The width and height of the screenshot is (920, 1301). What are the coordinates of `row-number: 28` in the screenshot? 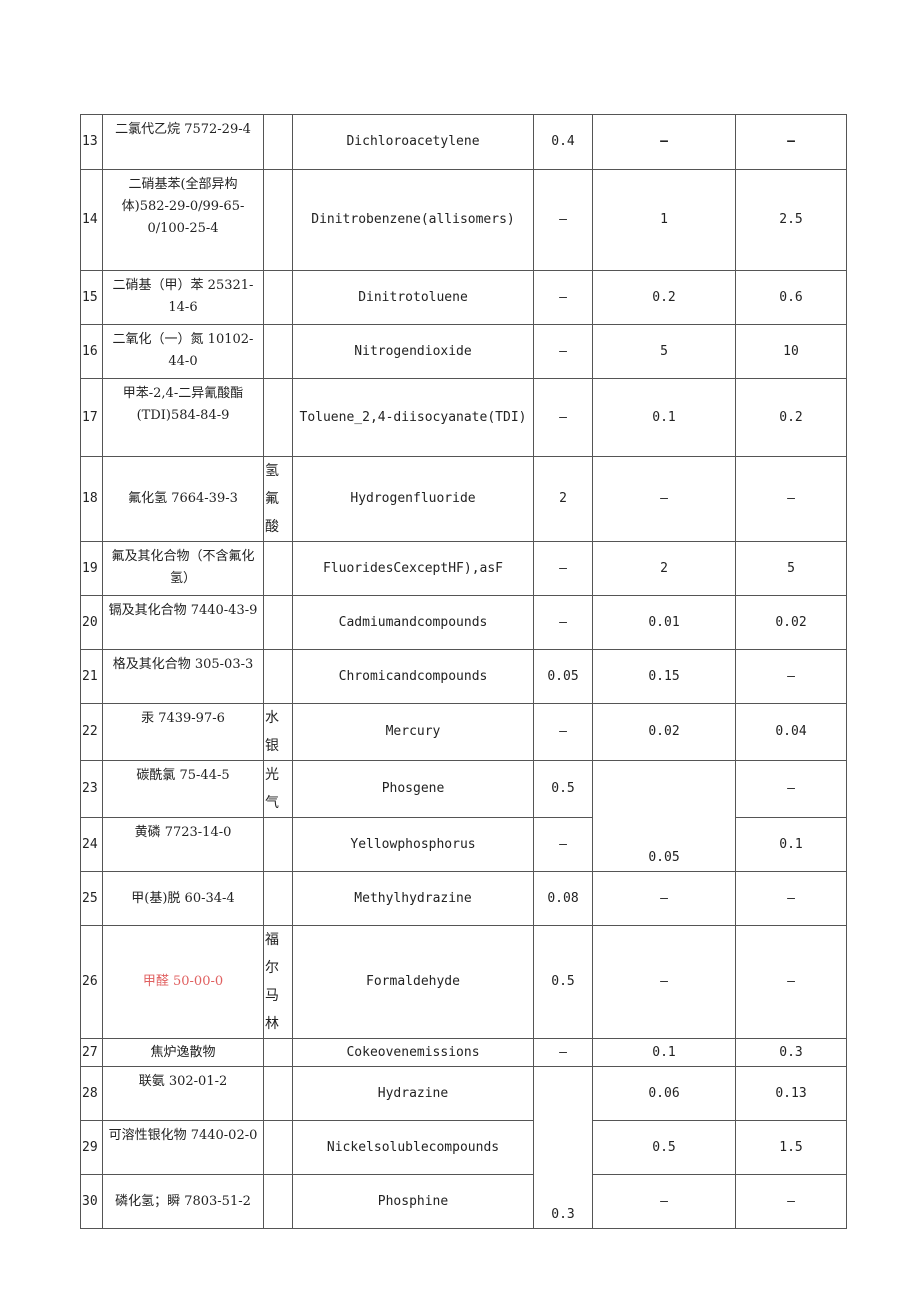 It's located at (91, 1093).